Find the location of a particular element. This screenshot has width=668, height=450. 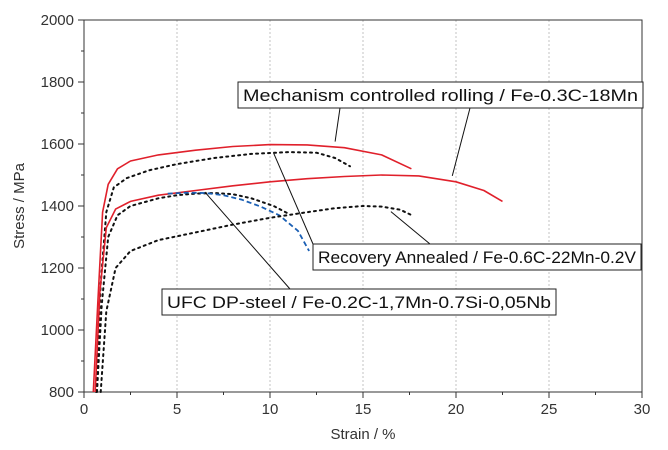

y-tick-label: 1000 is located at coordinates (57, 330).